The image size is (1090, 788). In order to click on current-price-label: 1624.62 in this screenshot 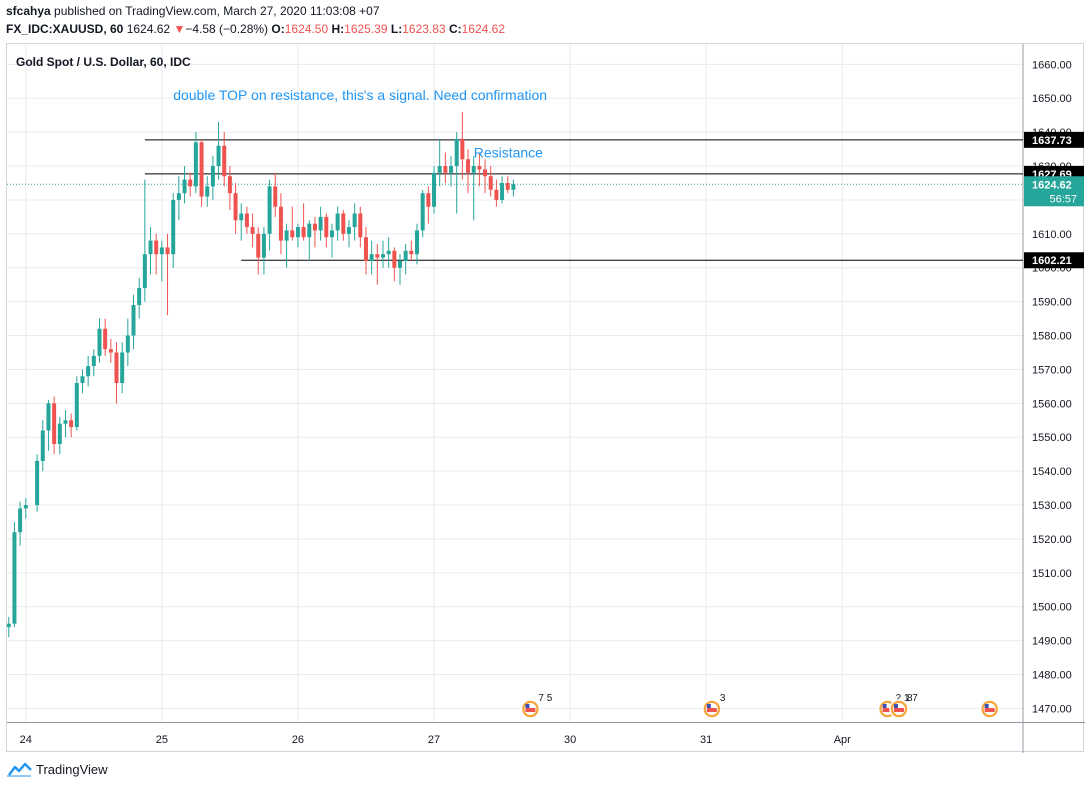, I will do `click(1052, 185)`.